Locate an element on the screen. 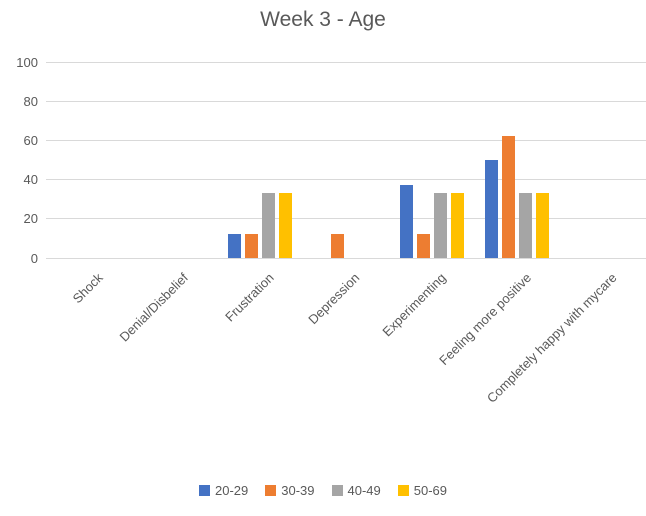 This screenshot has width=646, height=516. y-tick-label: 20 is located at coordinates (30, 219).